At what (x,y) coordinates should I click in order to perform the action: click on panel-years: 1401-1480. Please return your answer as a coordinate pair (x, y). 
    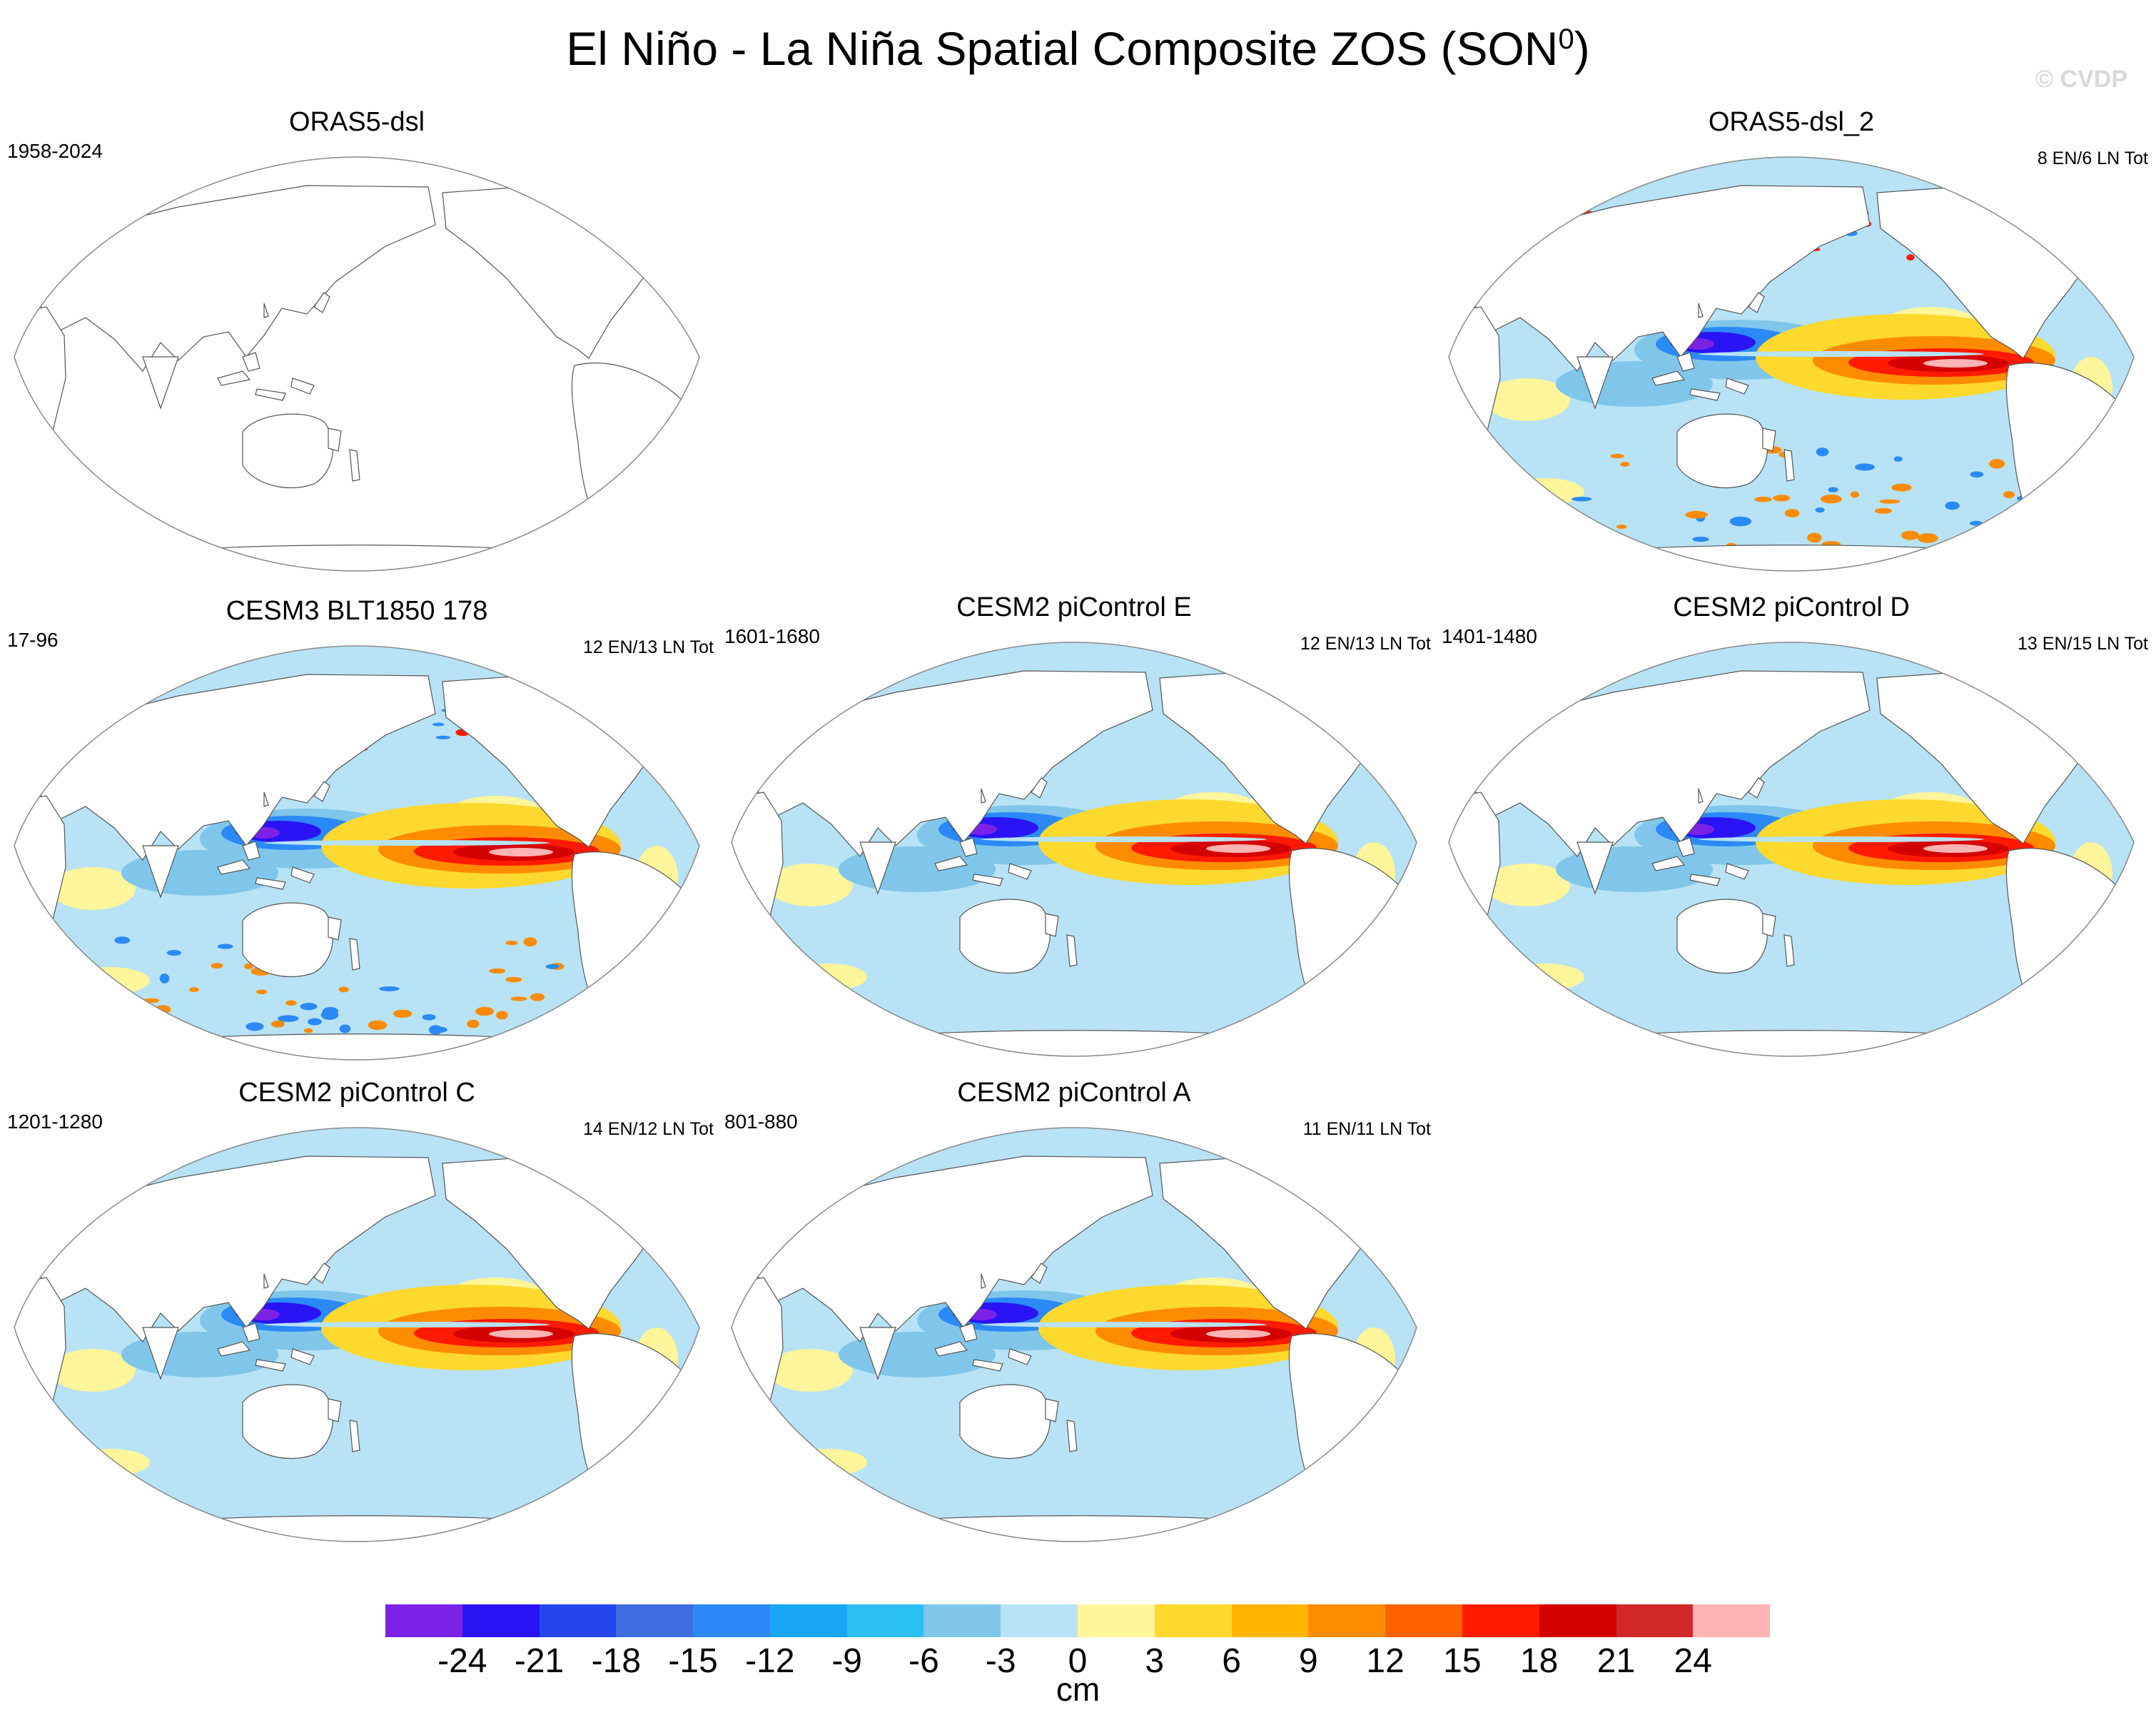
    Looking at the image, I should click on (1489, 636).